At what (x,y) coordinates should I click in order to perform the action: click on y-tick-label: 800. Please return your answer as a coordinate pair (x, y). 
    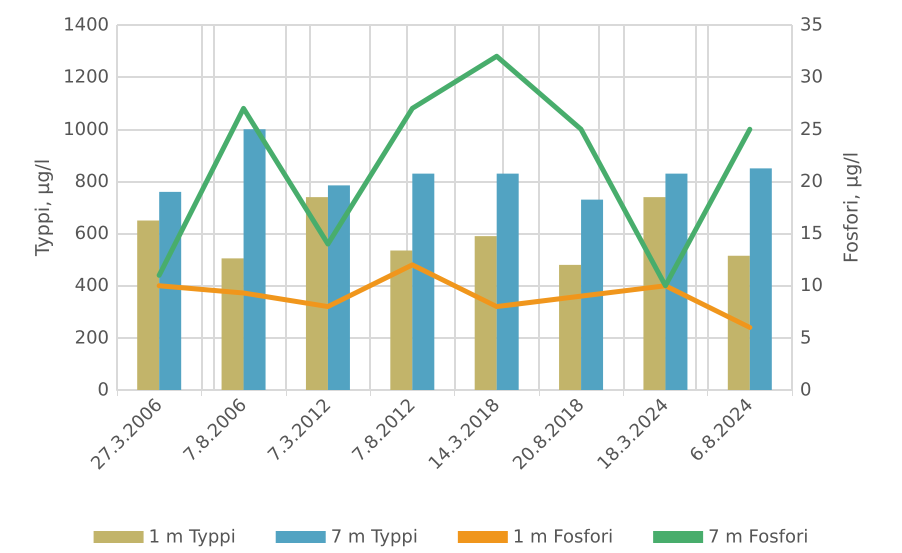
    Looking at the image, I should click on (91, 181).